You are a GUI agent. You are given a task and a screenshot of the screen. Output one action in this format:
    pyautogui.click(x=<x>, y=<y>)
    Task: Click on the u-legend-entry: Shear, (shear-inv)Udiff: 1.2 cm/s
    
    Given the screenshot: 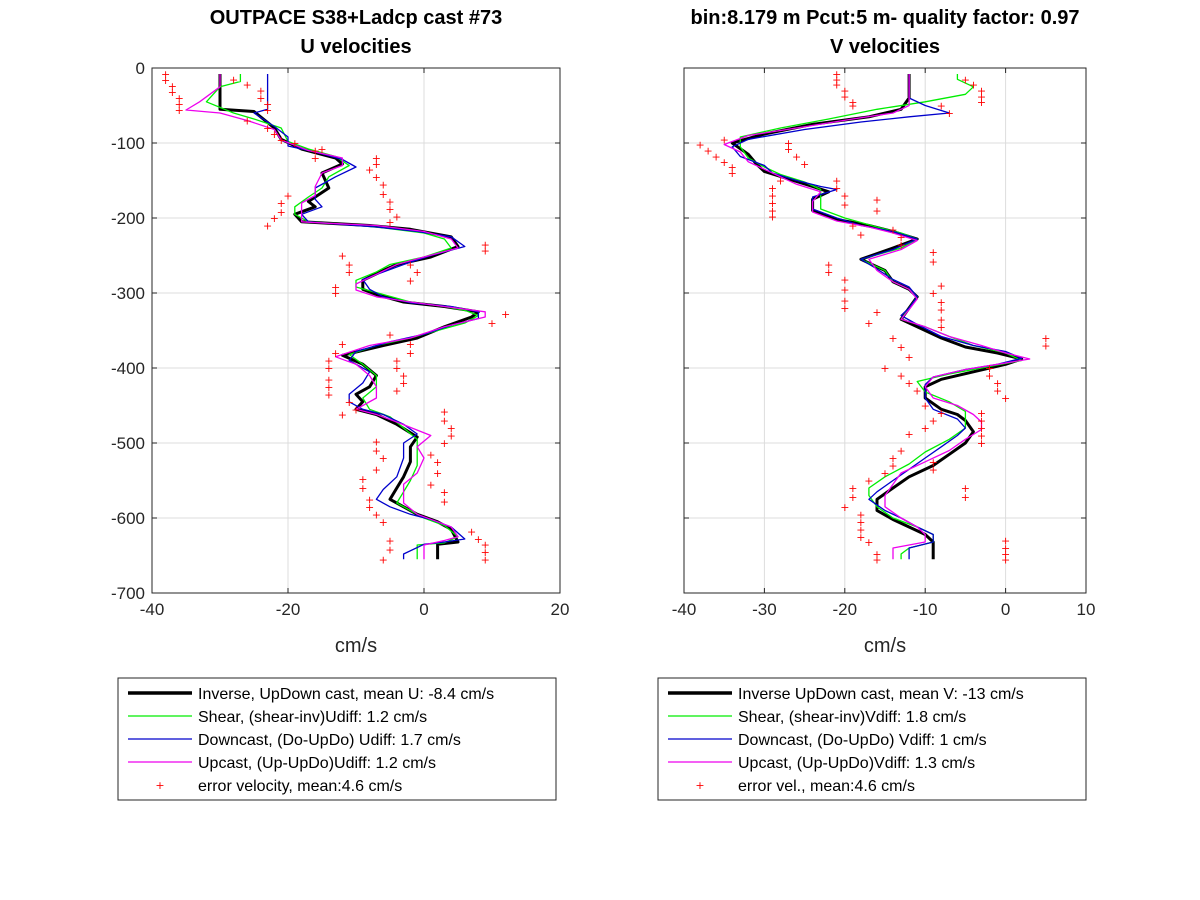 What is the action you would take?
    pyautogui.click(x=312, y=717)
    